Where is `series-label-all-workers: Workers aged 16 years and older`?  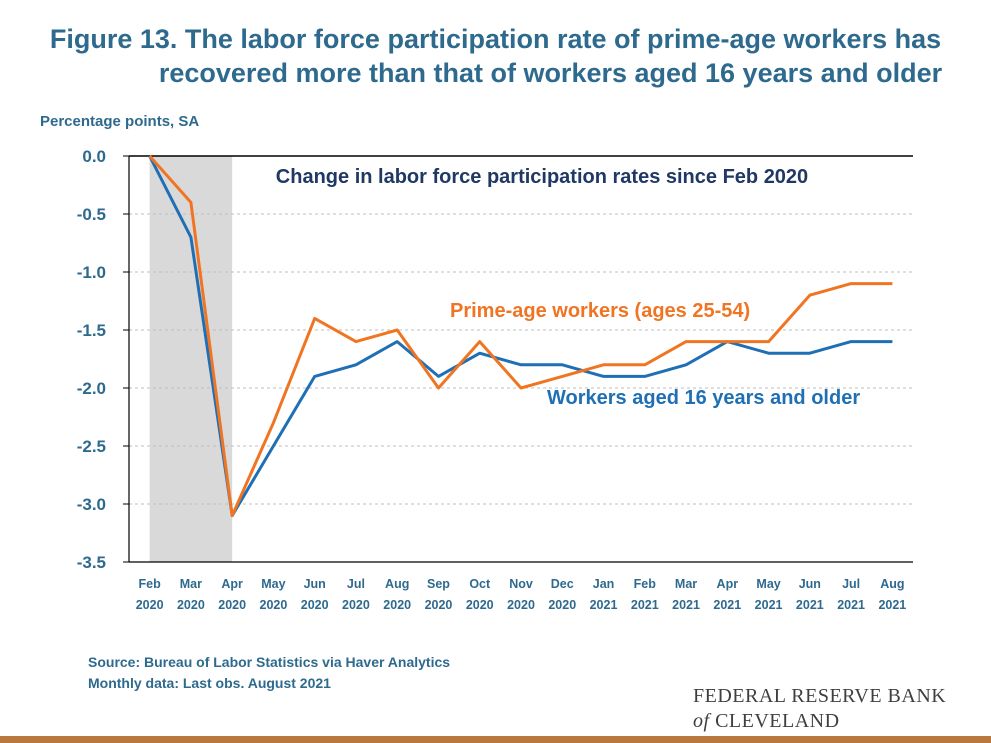 series-label-all-workers: Workers aged 16 years and older is located at coordinates (703, 398).